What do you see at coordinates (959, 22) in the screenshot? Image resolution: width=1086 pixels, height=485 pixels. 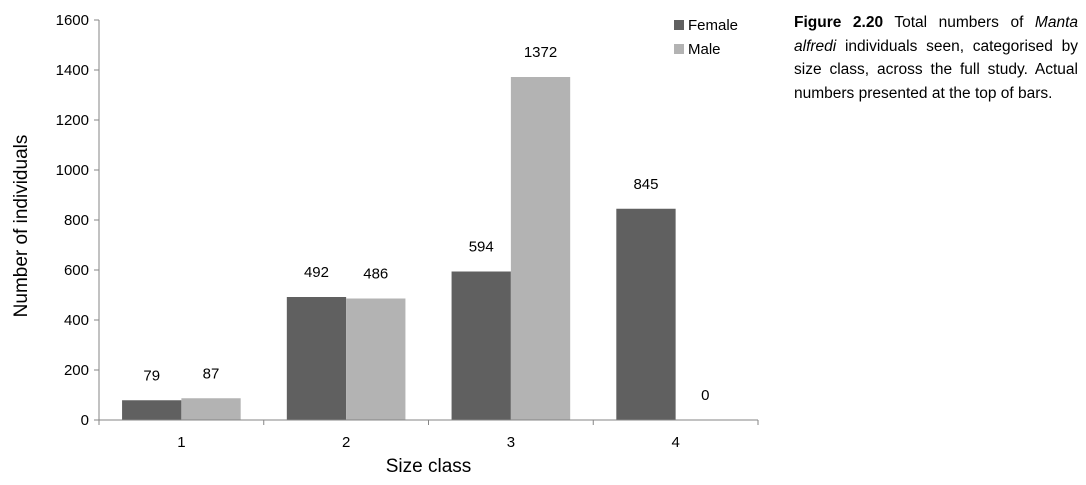 I see `caption-text-start: Total numbers of` at bounding box center [959, 22].